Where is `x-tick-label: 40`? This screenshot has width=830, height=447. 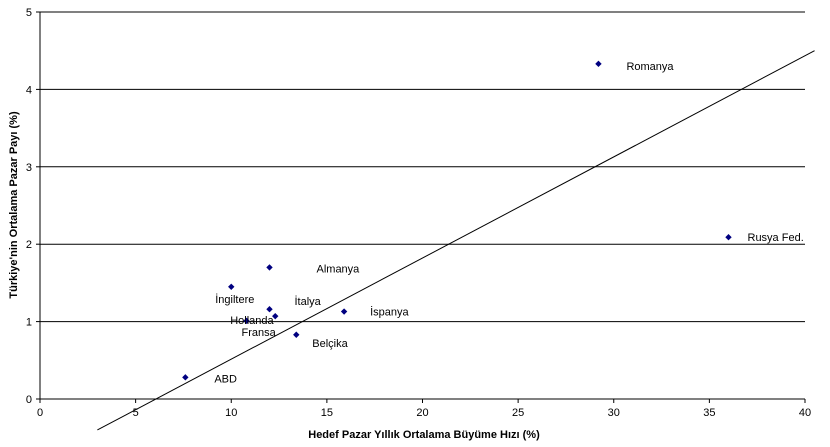
x-tick-label: 40 is located at coordinates (805, 413).